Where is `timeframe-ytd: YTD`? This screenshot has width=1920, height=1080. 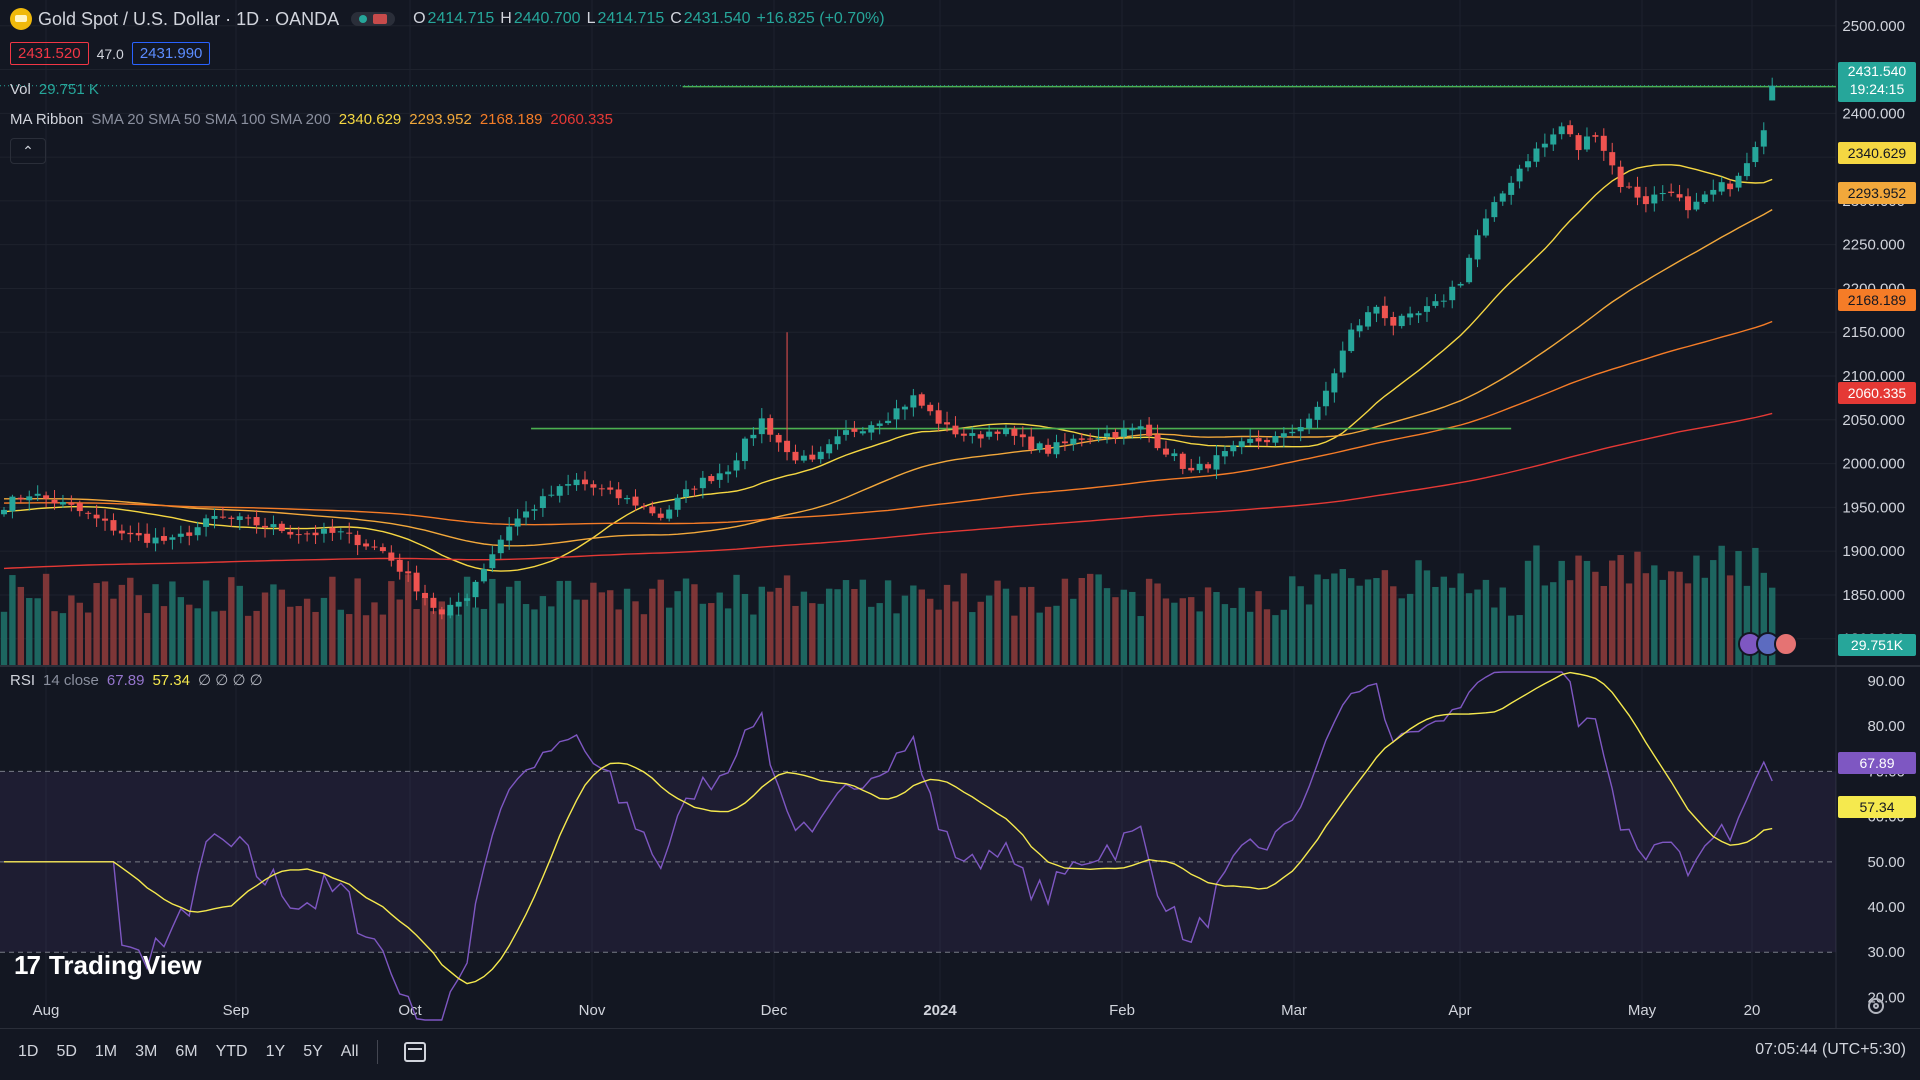
timeframe-ytd: YTD is located at coordinates (231, 1051).